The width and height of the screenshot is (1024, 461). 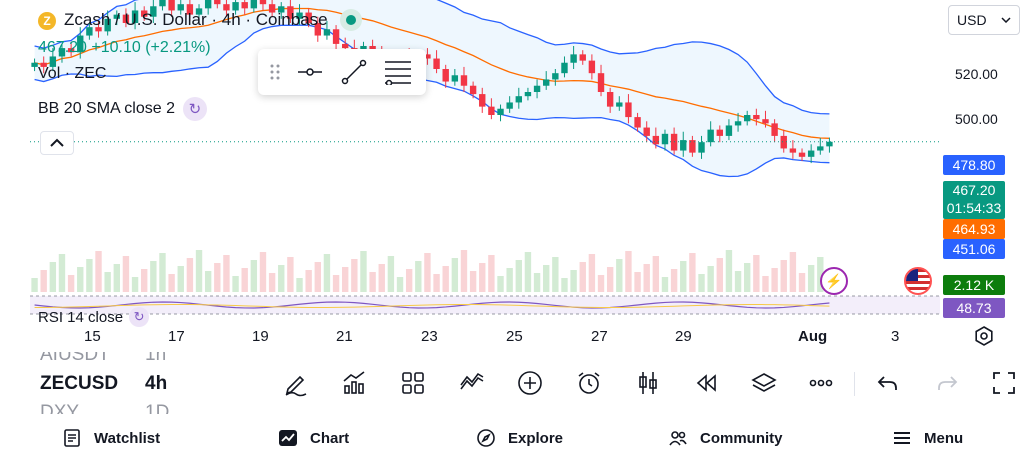 I want to click on chart-type-button, so click(x=648, y=383).